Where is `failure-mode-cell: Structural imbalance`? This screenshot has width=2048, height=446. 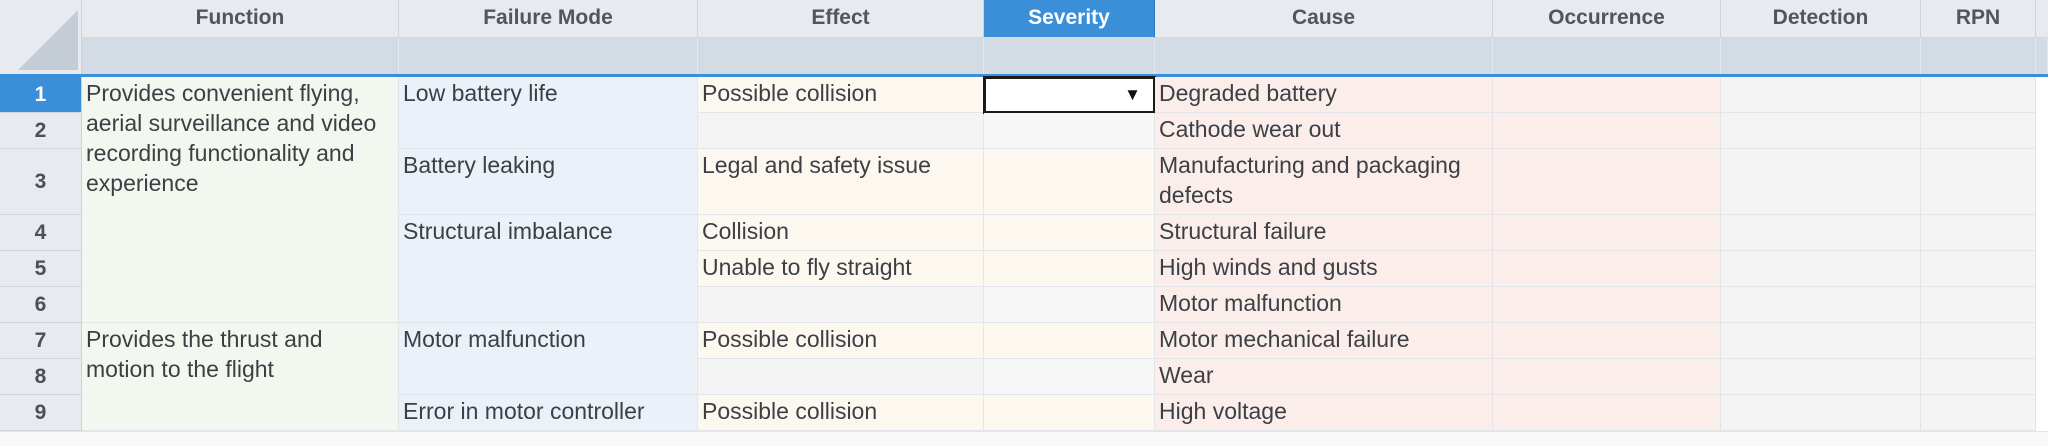
failure-mode-cell: Structural imbalance is located at coordinates (548, 269).